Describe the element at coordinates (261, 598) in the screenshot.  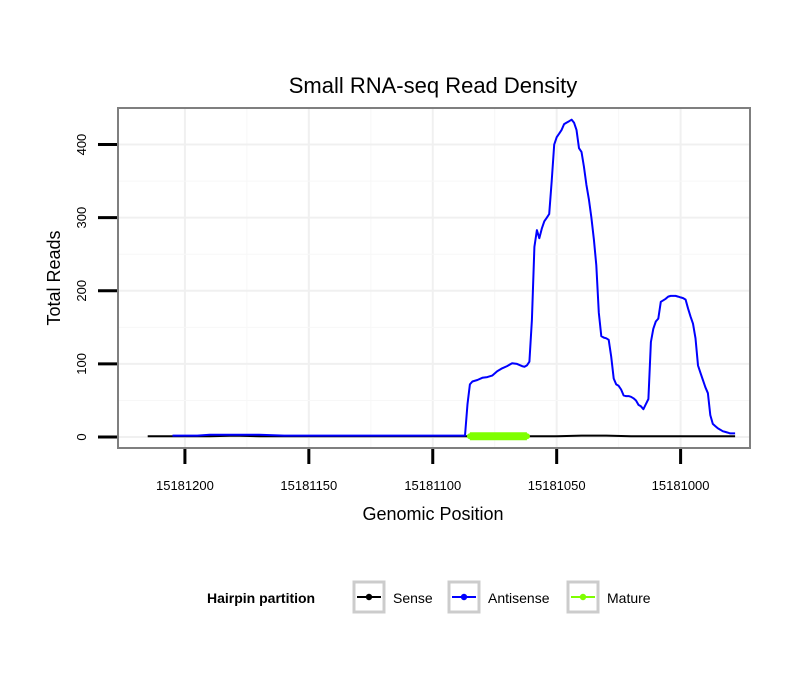
I see `legend-title: Hairpin partition` at that location.